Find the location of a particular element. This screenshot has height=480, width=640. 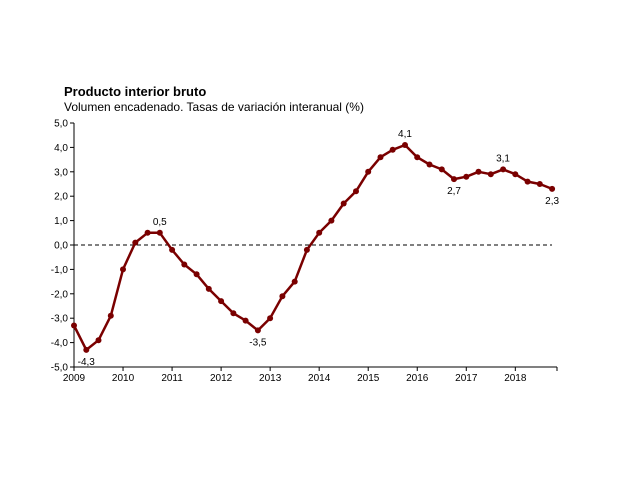

y-tick-label: -2,0 is located at coordinates (60, 294).